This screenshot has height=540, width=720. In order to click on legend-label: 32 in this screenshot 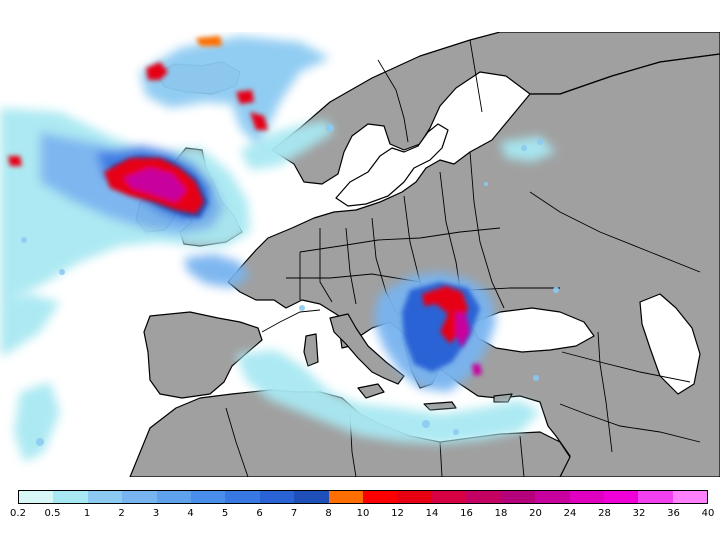, I will do `click(639, 513)`.